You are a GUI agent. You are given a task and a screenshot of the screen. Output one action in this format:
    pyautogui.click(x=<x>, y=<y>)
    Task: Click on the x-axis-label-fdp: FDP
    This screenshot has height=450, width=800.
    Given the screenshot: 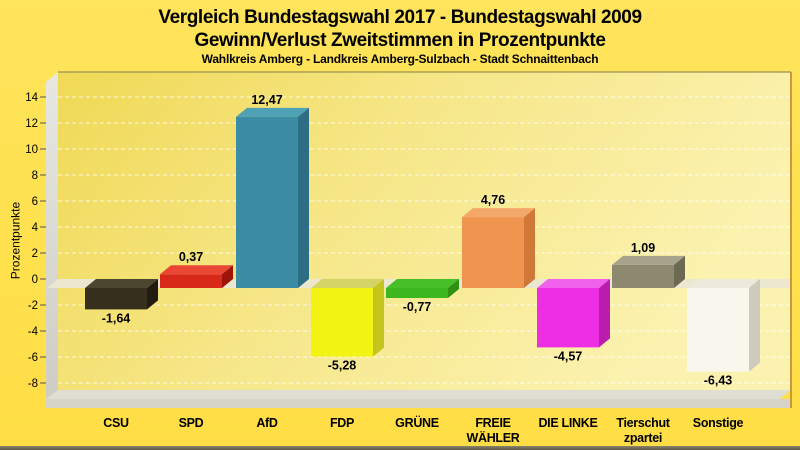 What is the action you would take?
    pyautogui.click(x=342, y=423)
    